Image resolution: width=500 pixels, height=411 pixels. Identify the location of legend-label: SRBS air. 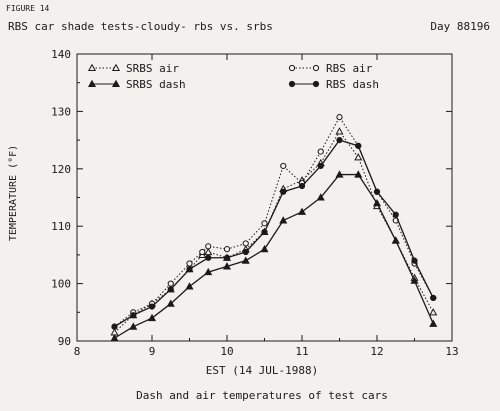
(152, 68).